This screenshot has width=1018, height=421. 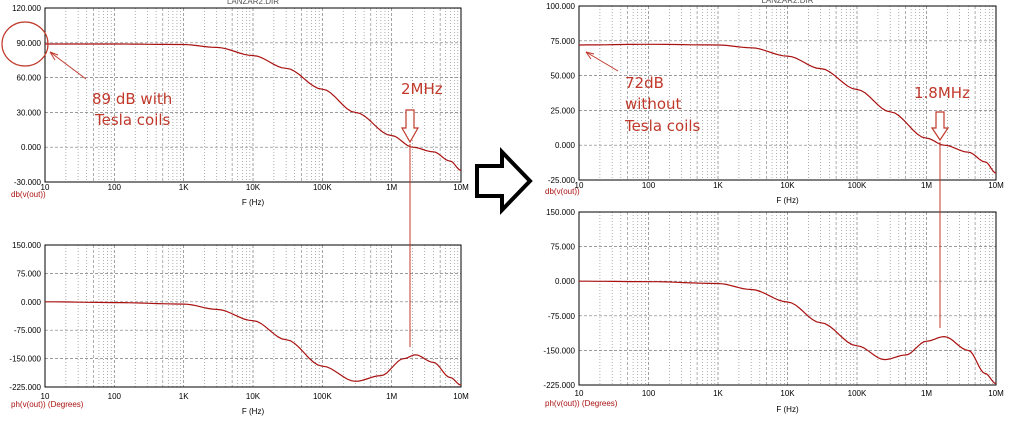 I want to click on plot-frame, so click(x=253, y=316).